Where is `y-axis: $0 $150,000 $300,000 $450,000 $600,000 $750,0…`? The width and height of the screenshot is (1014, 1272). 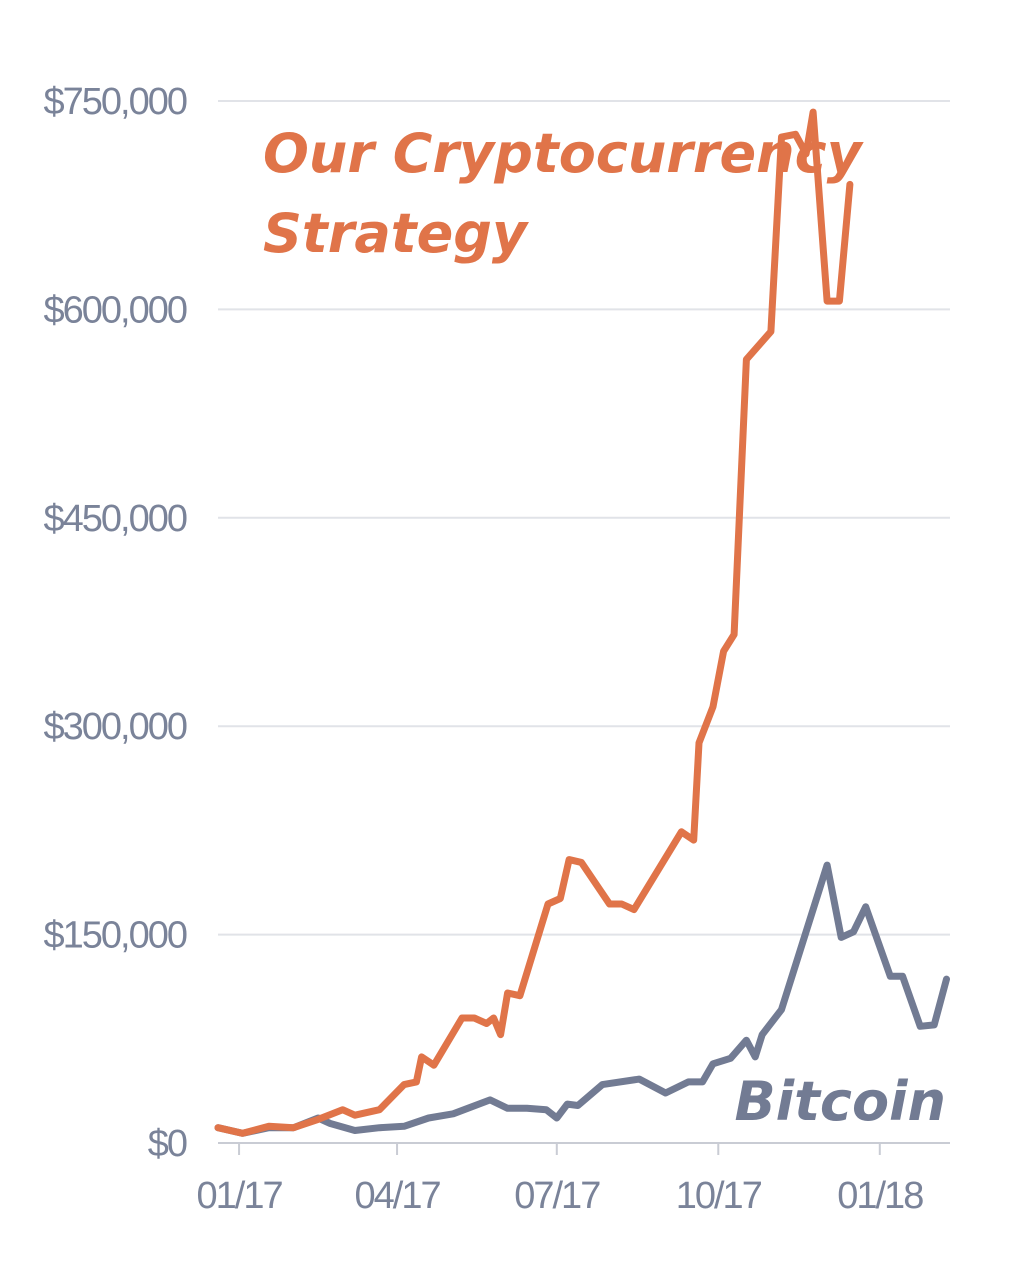
y-axis: $0 $150,000 $300,000 $450,000 $600,000 $750,0… is located at coordinates (116, 623).